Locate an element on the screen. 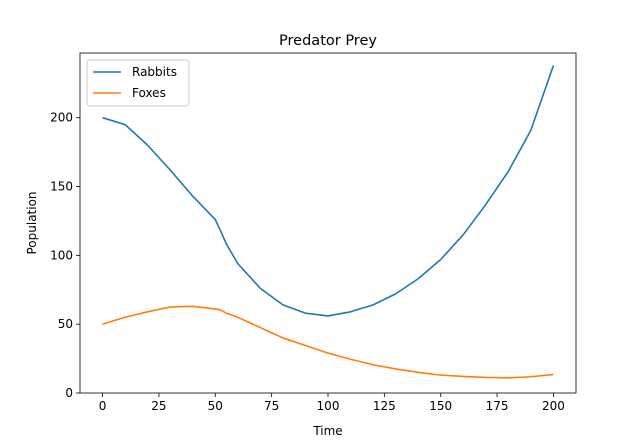 The height and width of the screenshot is (443, 640). y-axis-ticks: 0 50 100 150 200 is located at coordinates (65, 255).